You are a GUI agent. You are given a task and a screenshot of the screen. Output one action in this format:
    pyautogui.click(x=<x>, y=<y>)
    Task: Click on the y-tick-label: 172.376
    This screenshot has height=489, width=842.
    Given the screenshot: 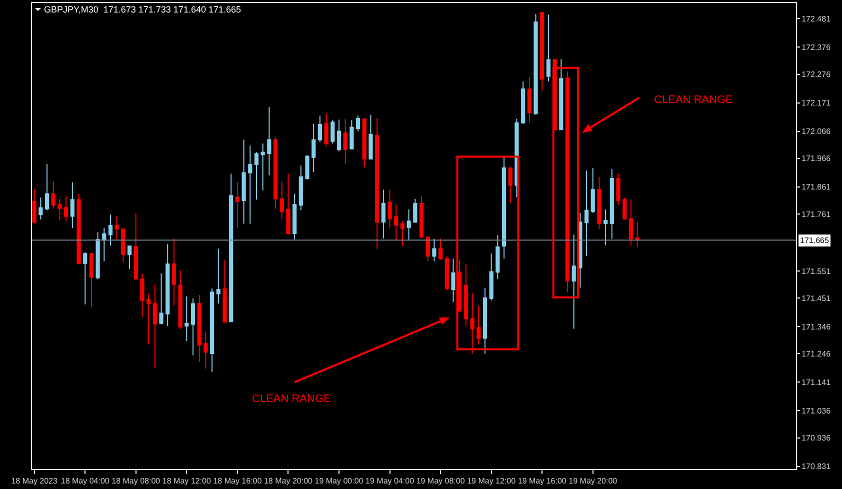 What is the action you would take?
    pyautogui.click(x=817, y=47)
    